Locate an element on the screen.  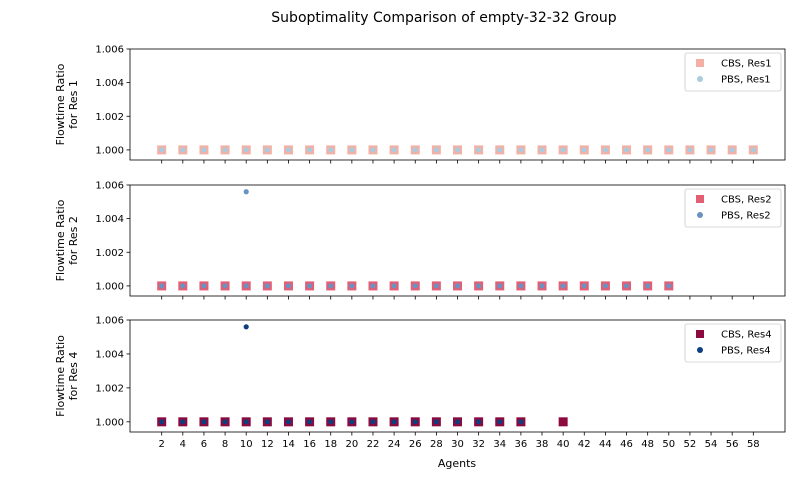
x-tick-label: 22 is located at coordinates (373, 444).